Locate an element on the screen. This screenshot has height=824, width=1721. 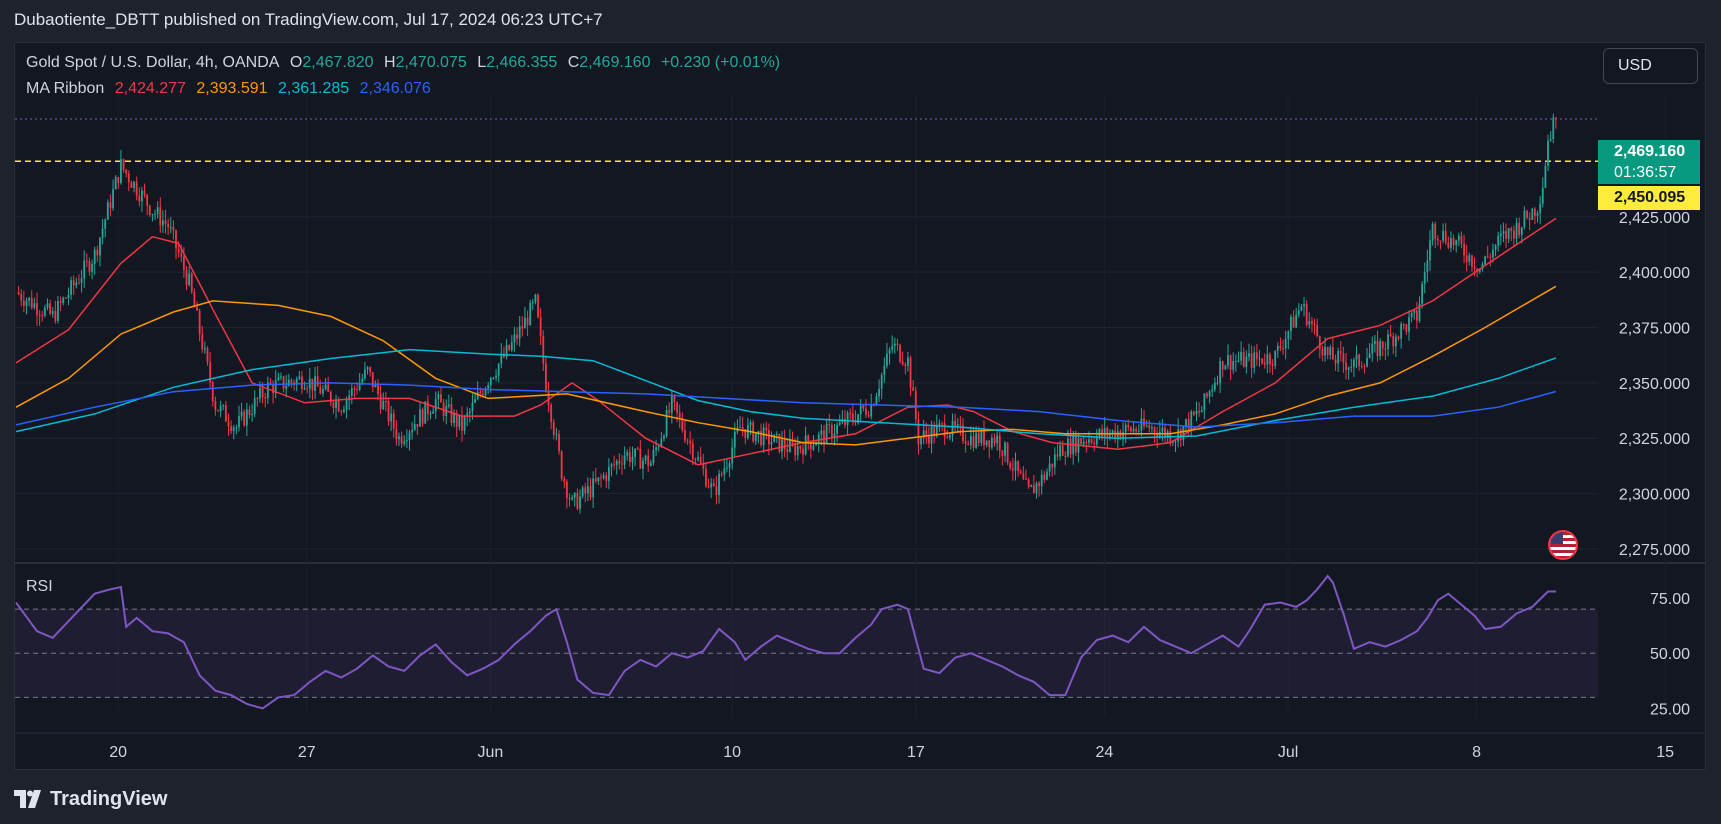
time-tick-label: 15 is located at coordinates (1665, 752).